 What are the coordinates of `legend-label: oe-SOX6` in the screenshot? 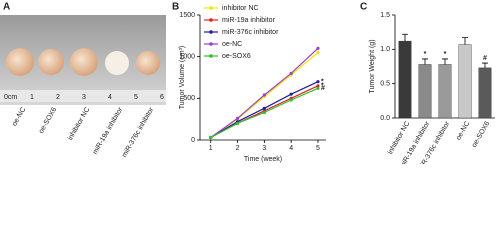 It's located at (236, 56).